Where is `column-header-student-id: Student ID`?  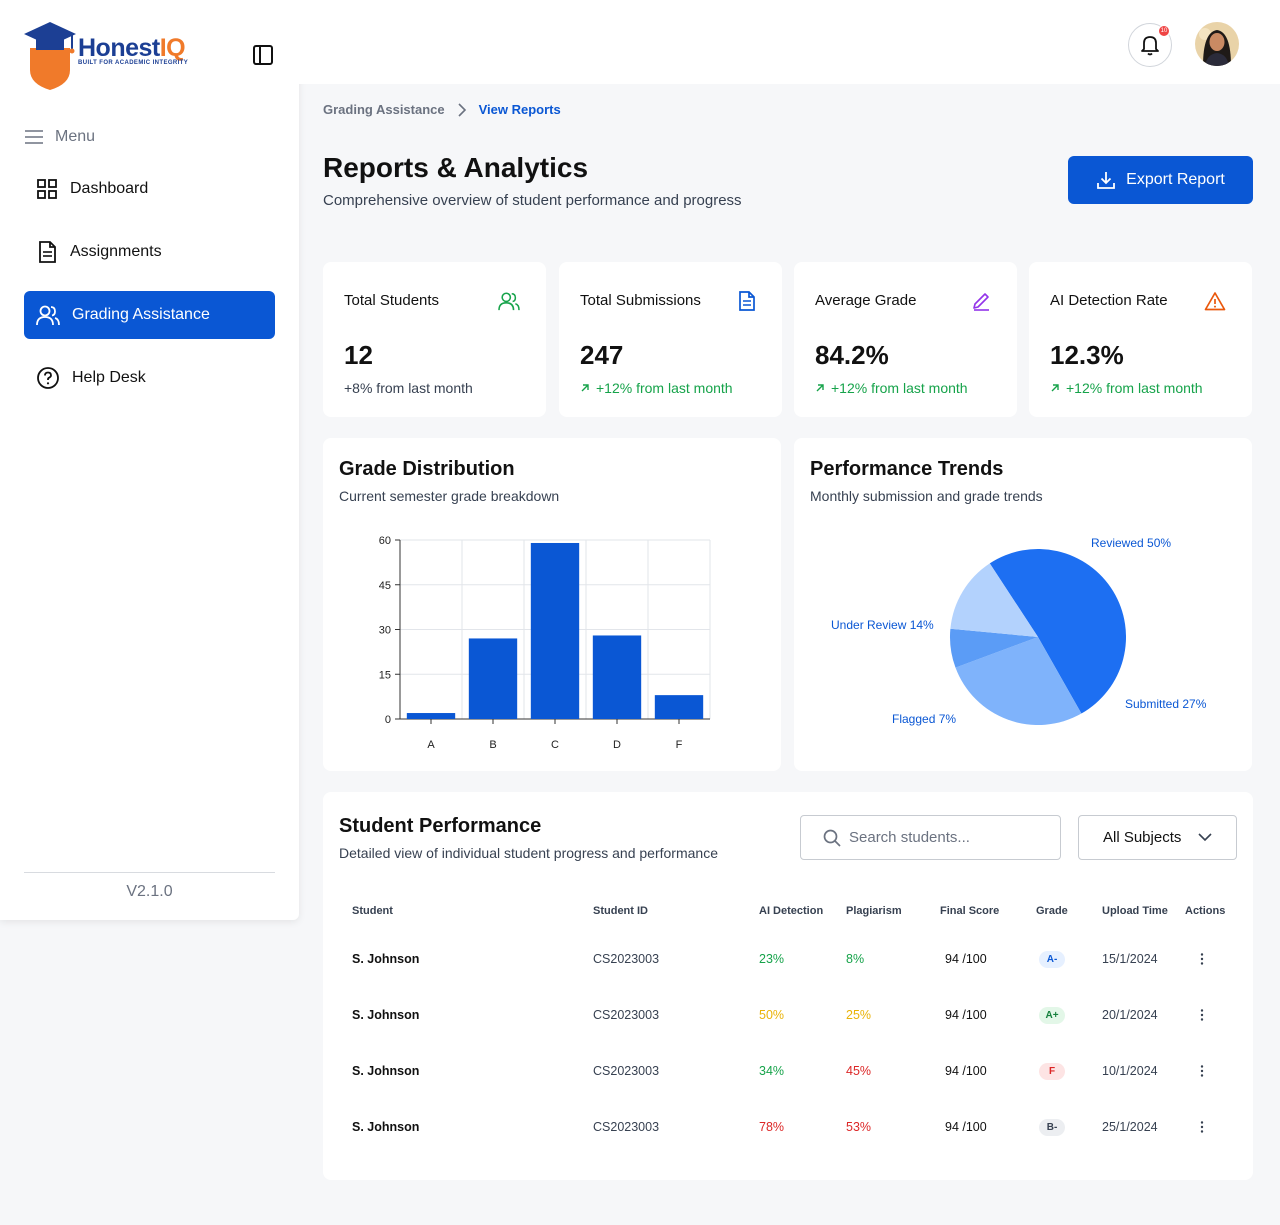 column-header-student-id: Student ID is located at coordinates (620, 911).